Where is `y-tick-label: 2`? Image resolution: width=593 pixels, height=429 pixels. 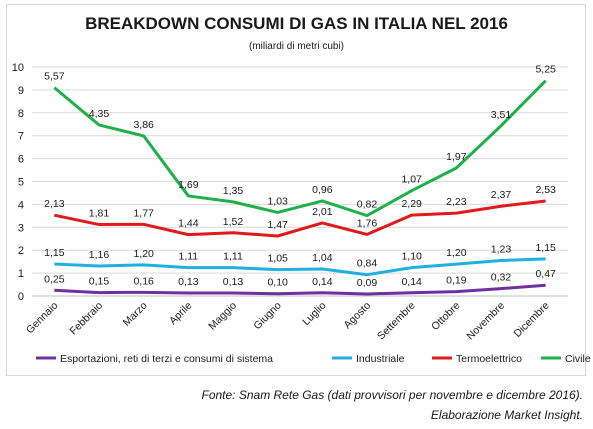 y-tick-label: 2 is located at coordinates (21, 251).